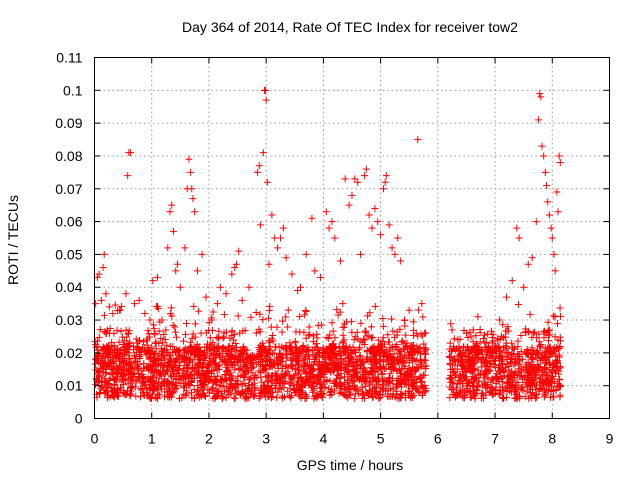 The width and height of the screenshot is (640, 480). Describe the element at coordinates (73, 90) in the screenshot. I see `y-tick-label: 0.1` at that location.